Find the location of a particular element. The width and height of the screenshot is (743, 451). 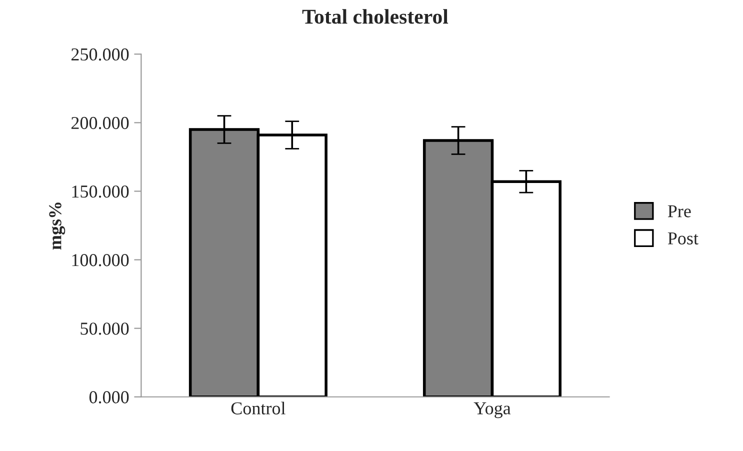

legend-label: Post is located at coordinates (683, 238).